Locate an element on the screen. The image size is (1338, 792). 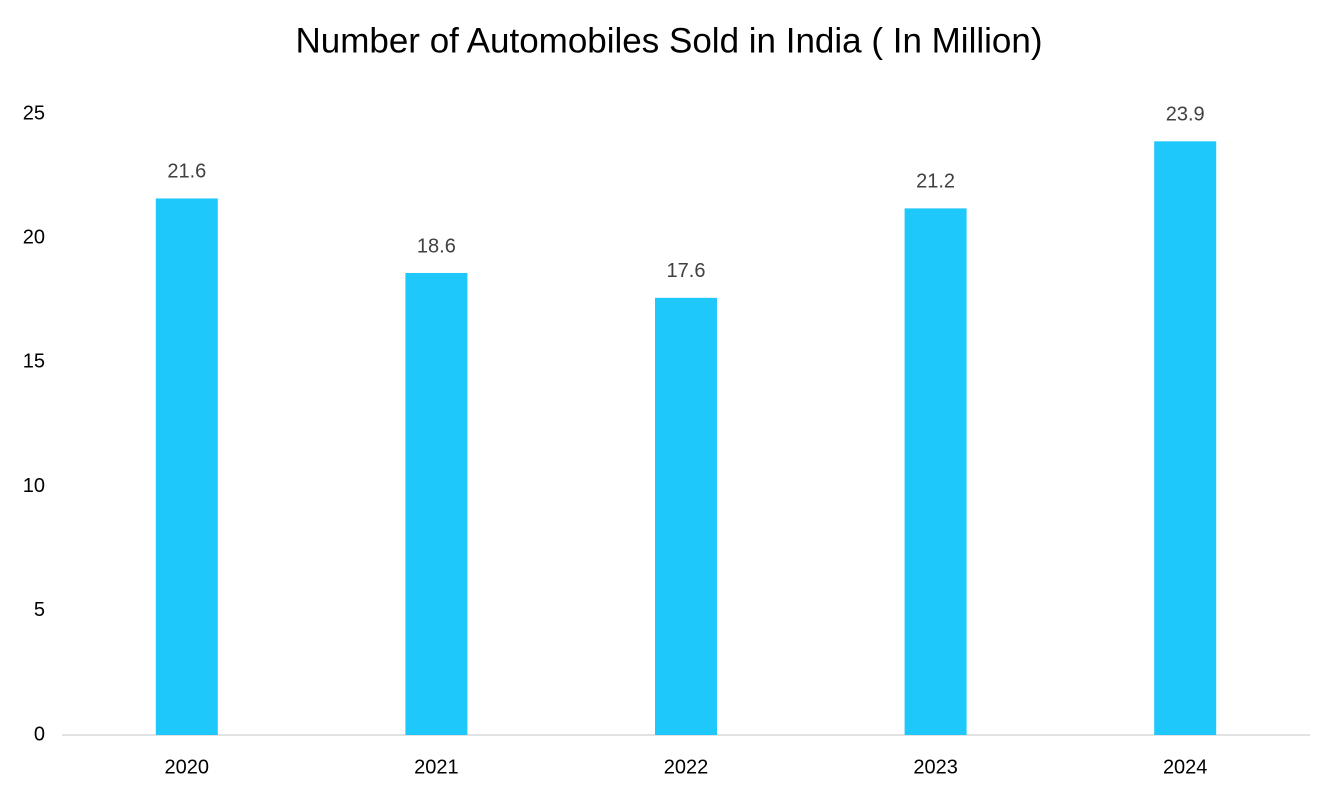
x-tick-label: 2021 is located at coordinates (436, 767).